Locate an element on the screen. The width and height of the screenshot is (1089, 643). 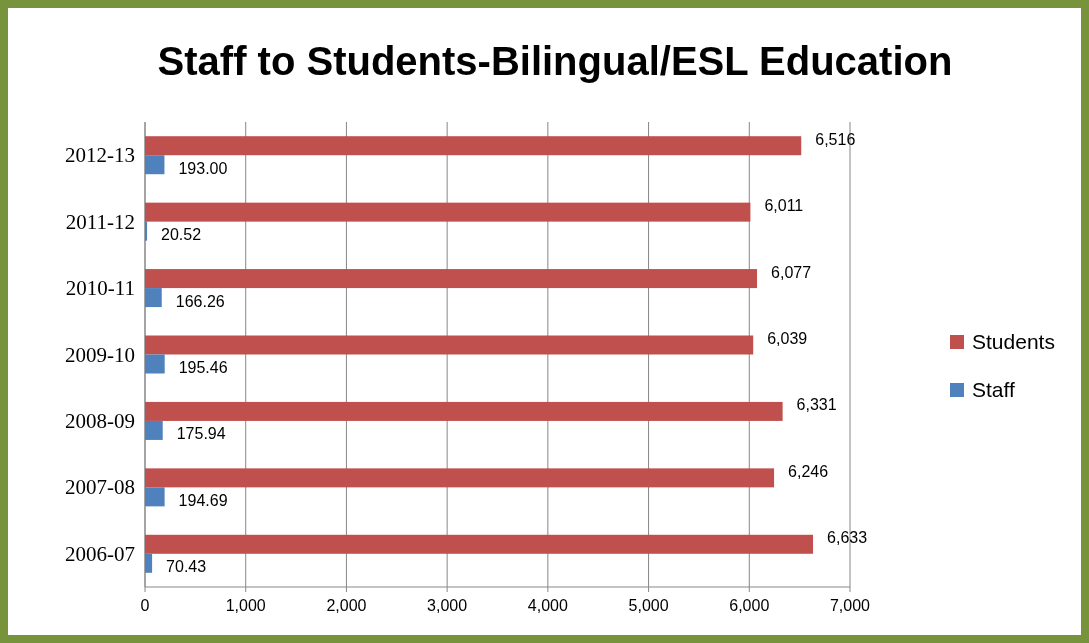
data-label: 6,516 is located at coordinates (835, 139).